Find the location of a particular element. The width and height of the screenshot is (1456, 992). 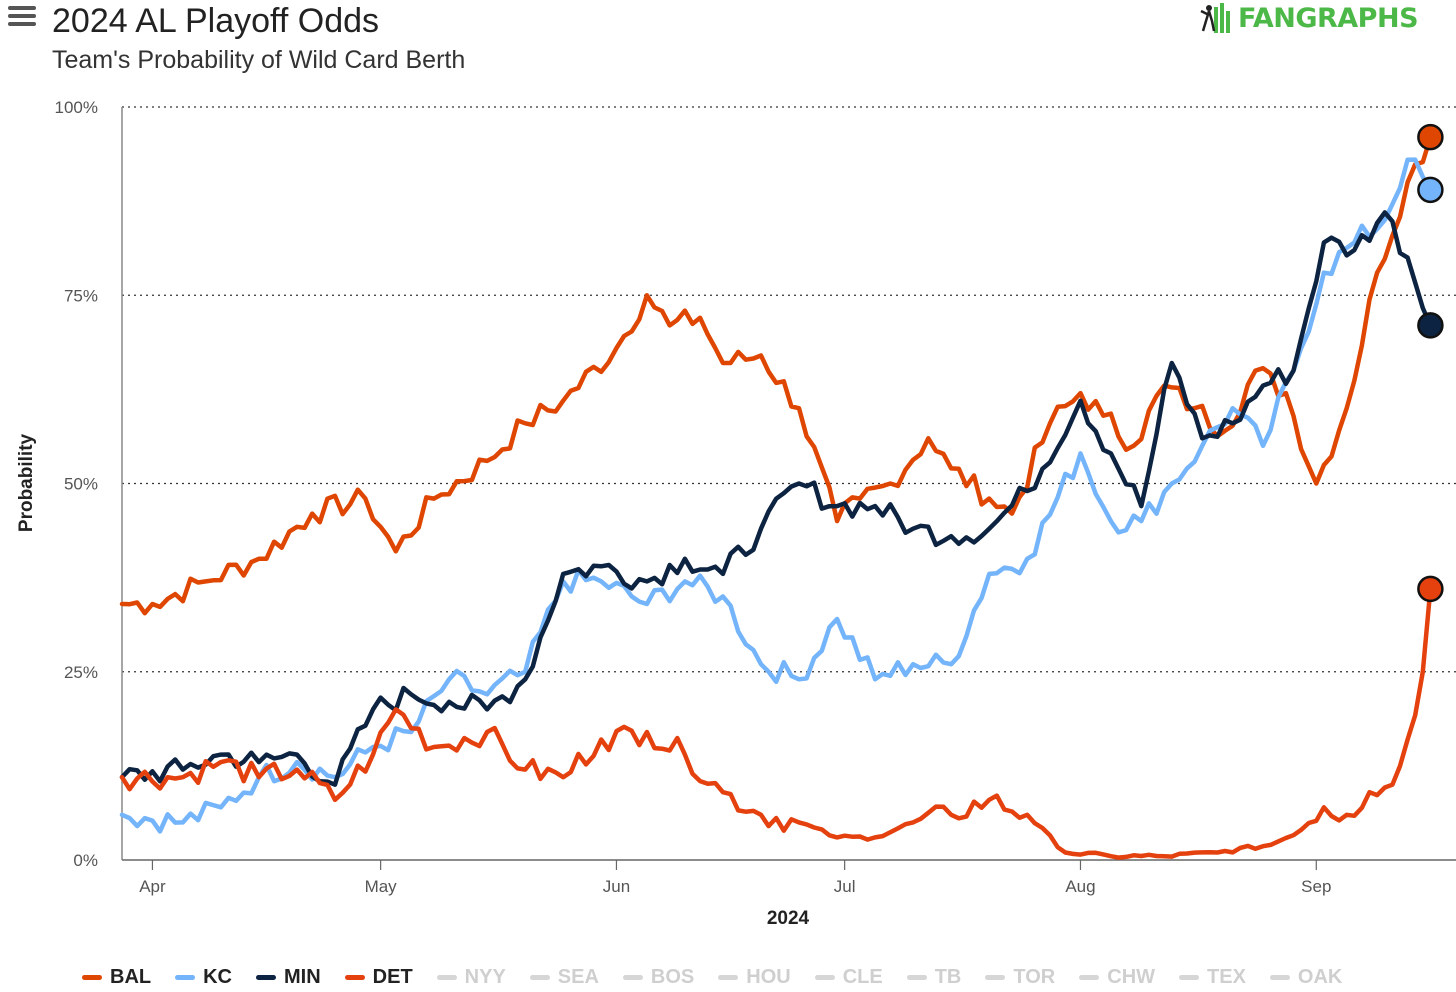

legend-label: SEA is located at coordinates (578, 976).